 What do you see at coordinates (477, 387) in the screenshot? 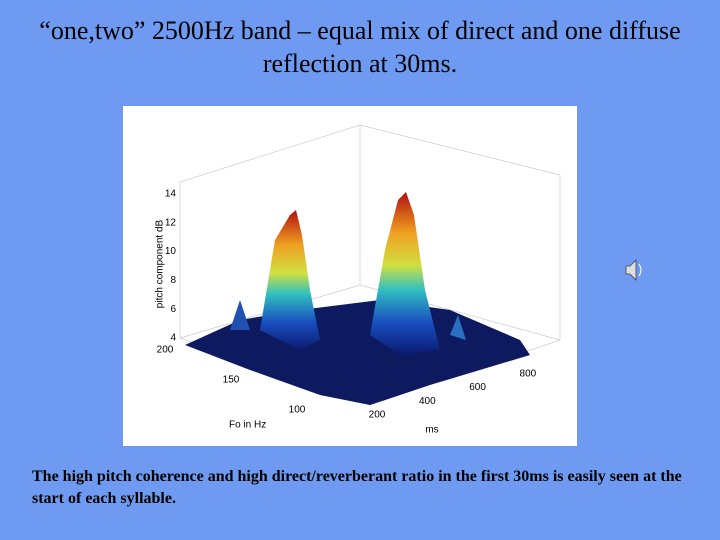
I see `x-tick-label: 600` at bounding box center [477, 387].